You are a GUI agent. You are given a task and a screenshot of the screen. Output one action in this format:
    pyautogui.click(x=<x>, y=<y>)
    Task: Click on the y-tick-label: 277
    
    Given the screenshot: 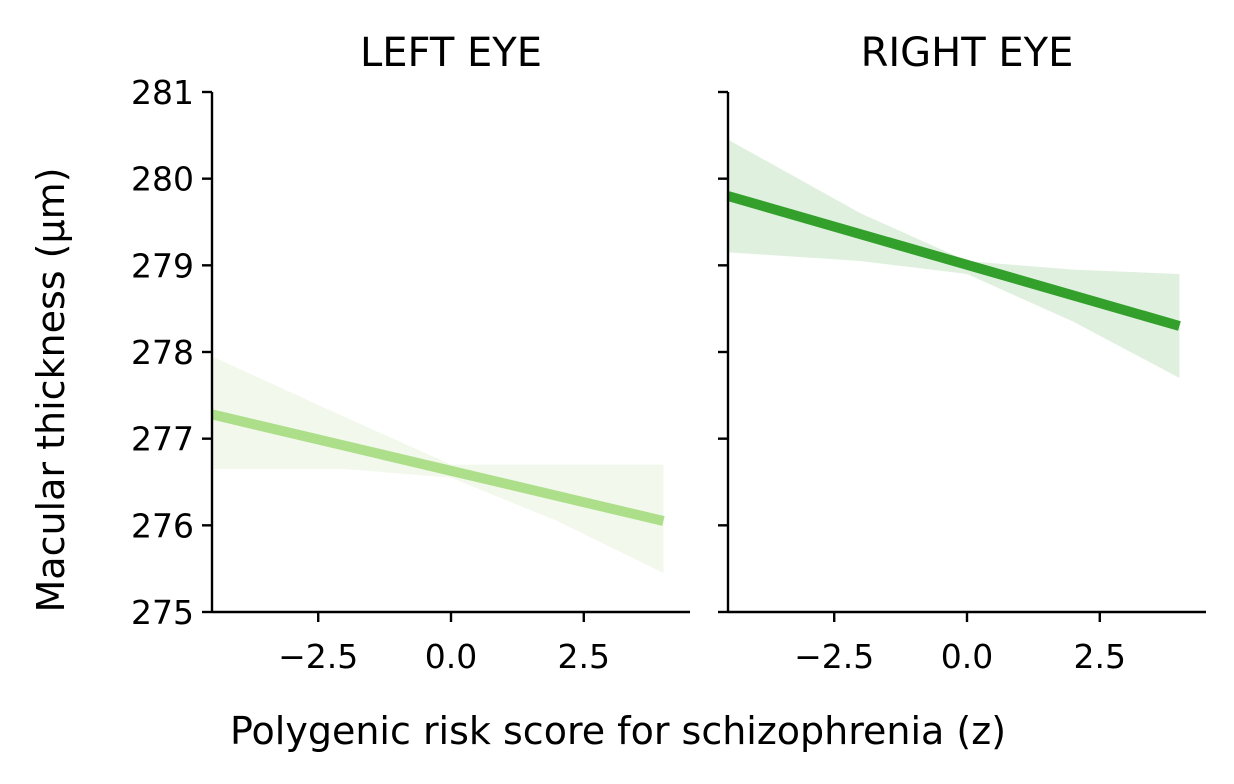 What is the action you would take?
    pyautogui.click(x=162, y=439)
    